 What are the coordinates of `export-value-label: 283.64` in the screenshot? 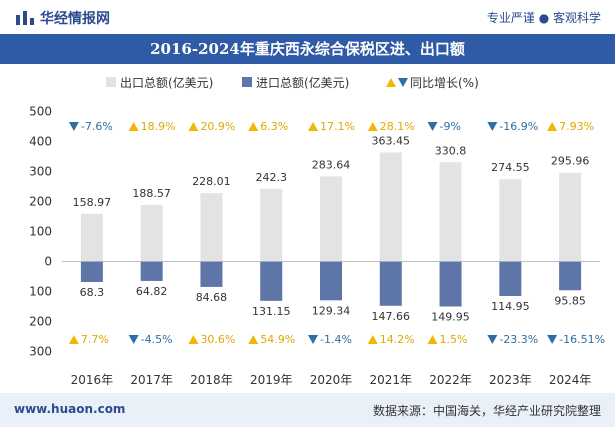 It's located at (331, 164).